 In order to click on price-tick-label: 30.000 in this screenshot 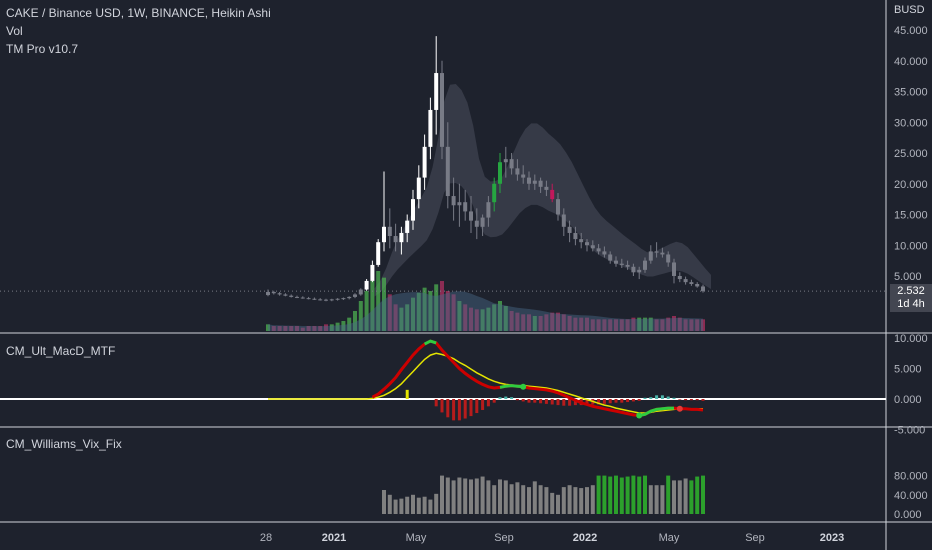, I will do `click(911, 123)`.